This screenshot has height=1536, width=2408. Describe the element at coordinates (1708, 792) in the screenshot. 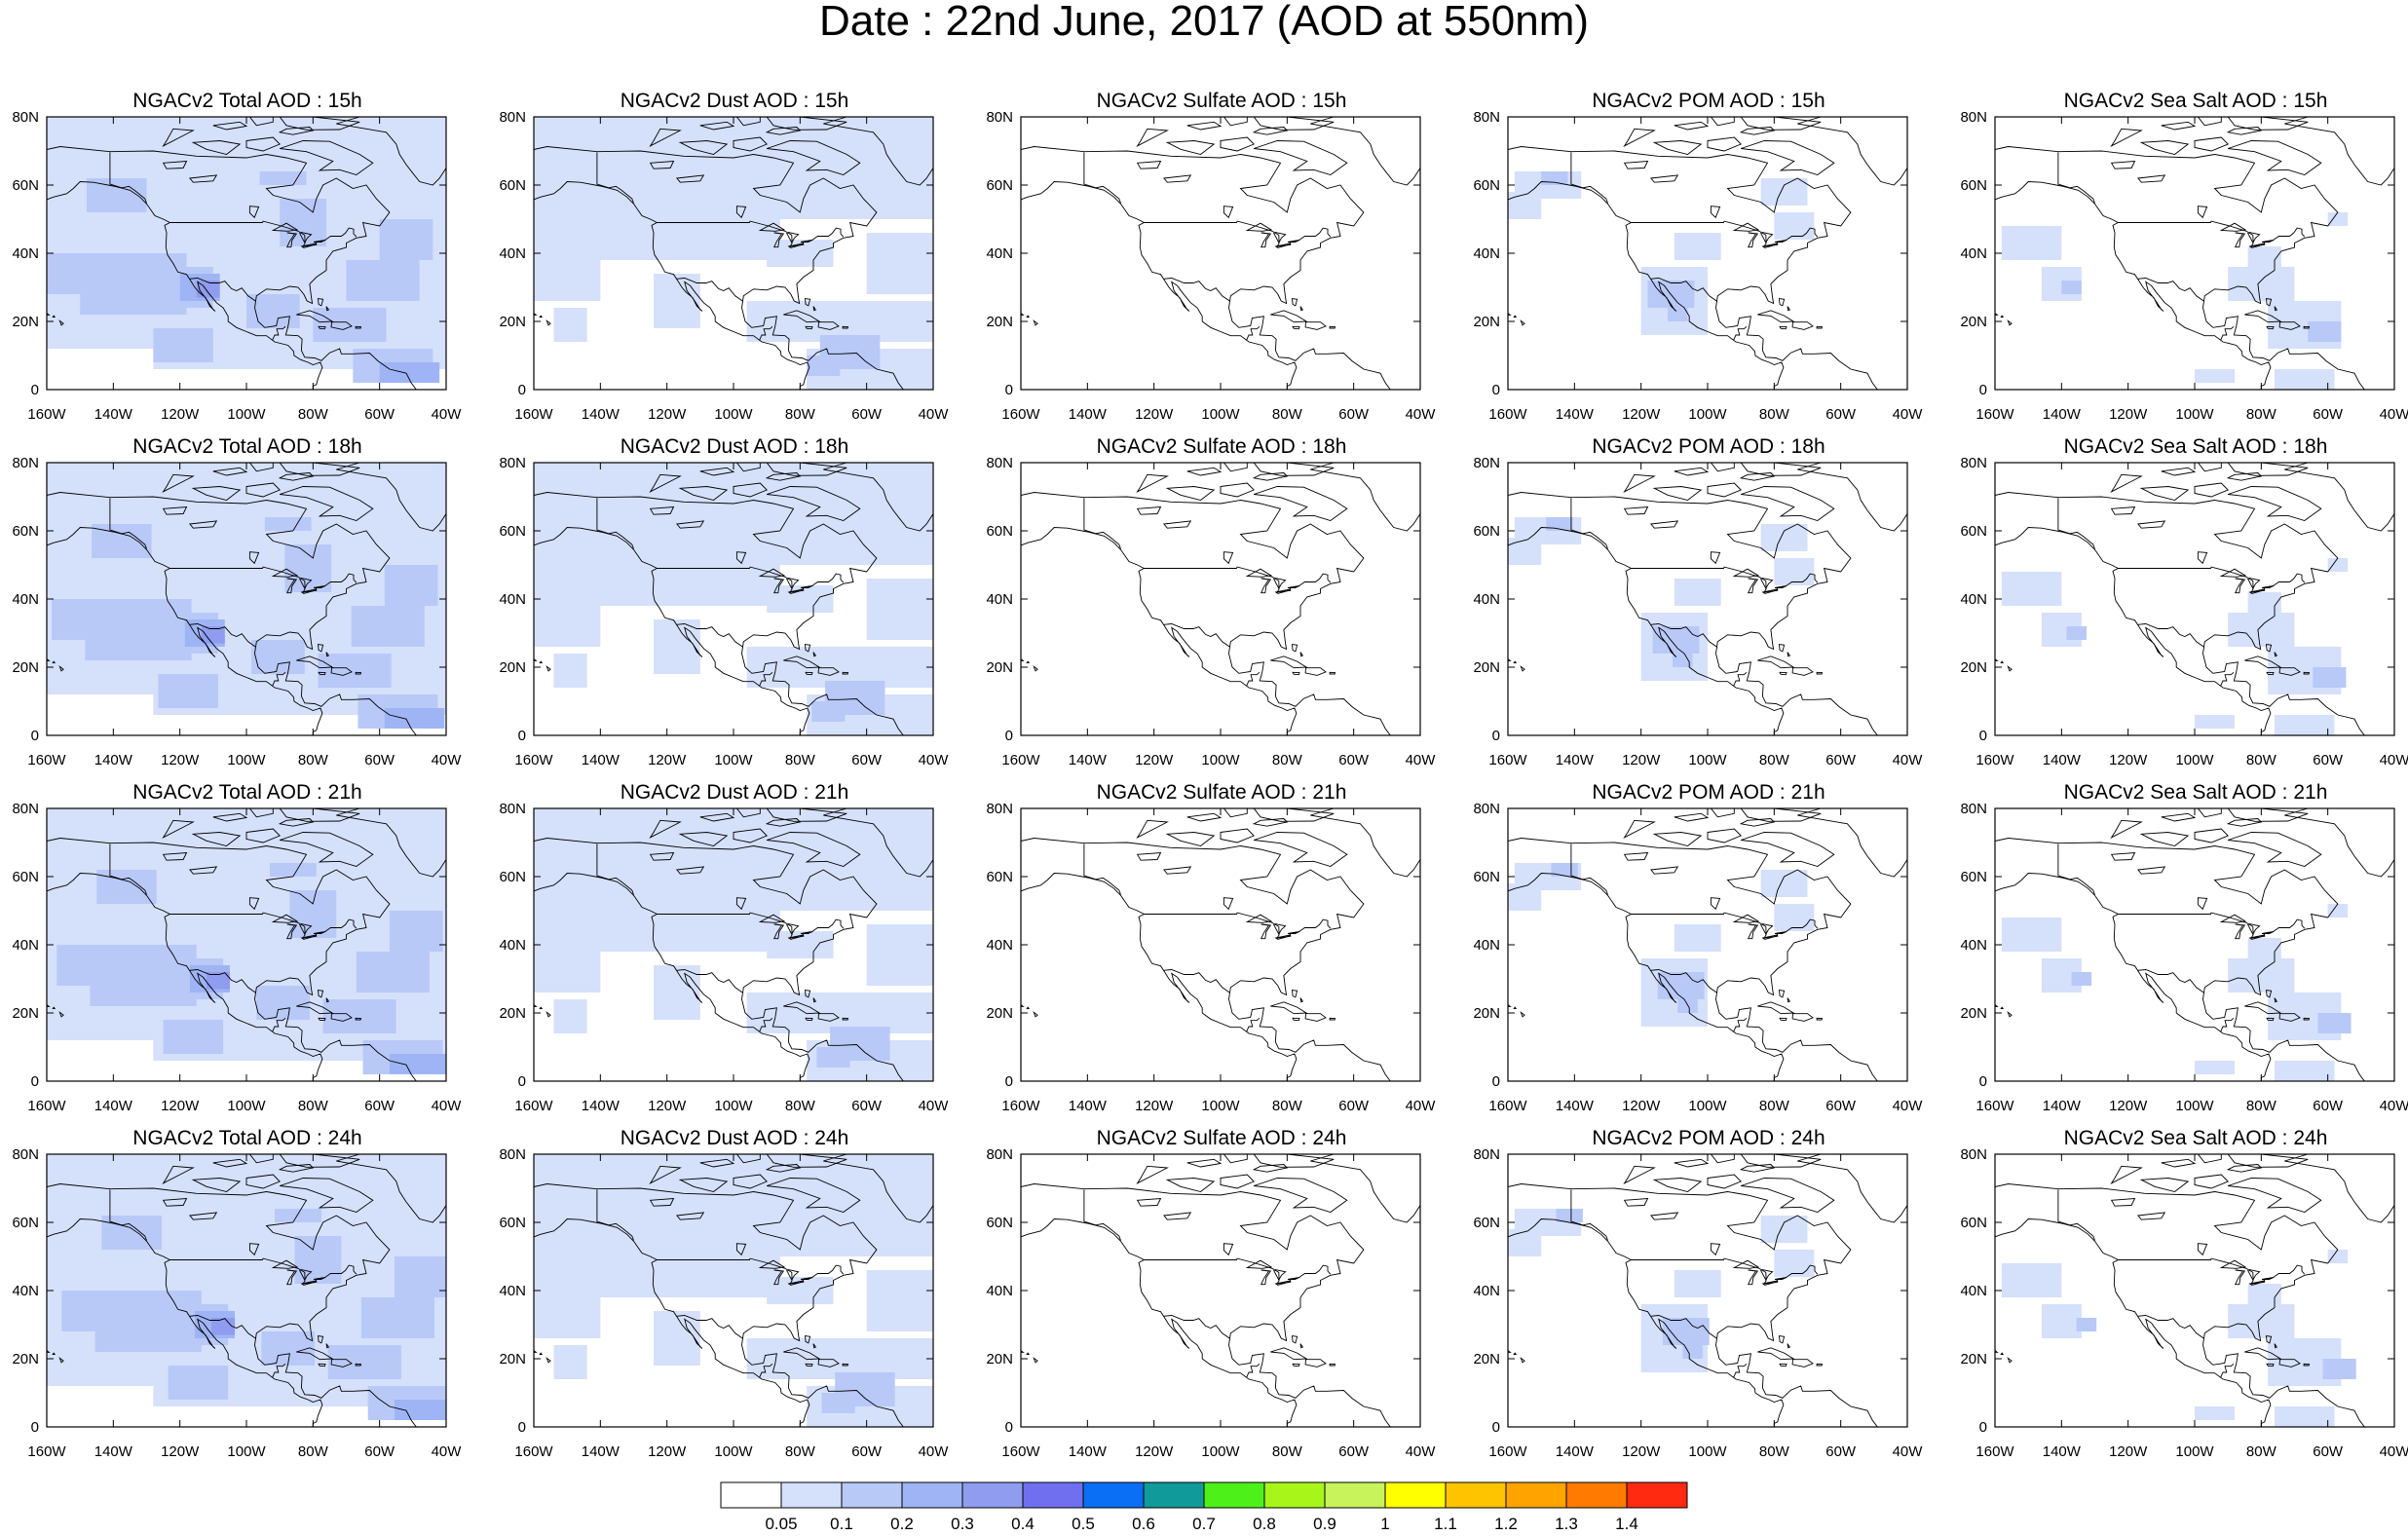

I see `panel-title: NGACv2 POM AOD : 21h` at that location.